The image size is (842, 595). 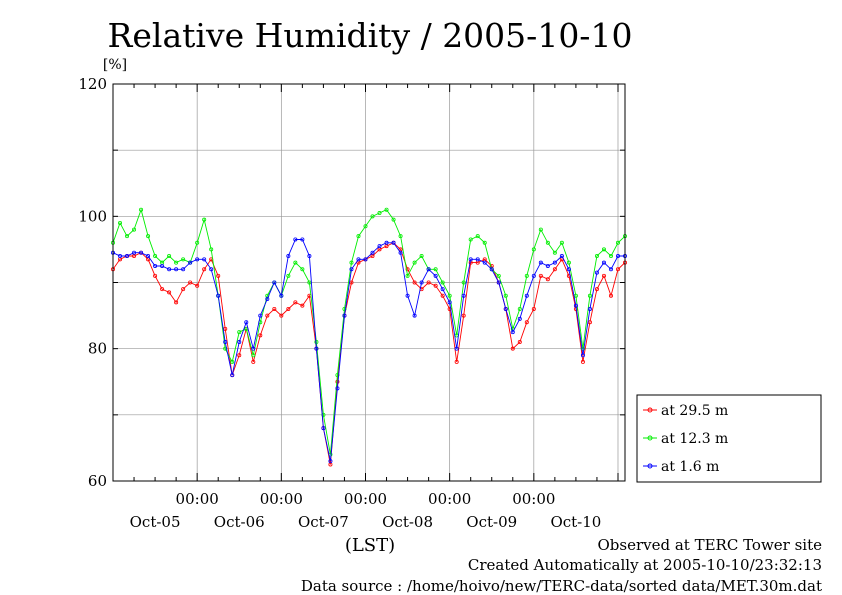 I want to click on x-date-label: Oct-07, so click(x=323, y=522).